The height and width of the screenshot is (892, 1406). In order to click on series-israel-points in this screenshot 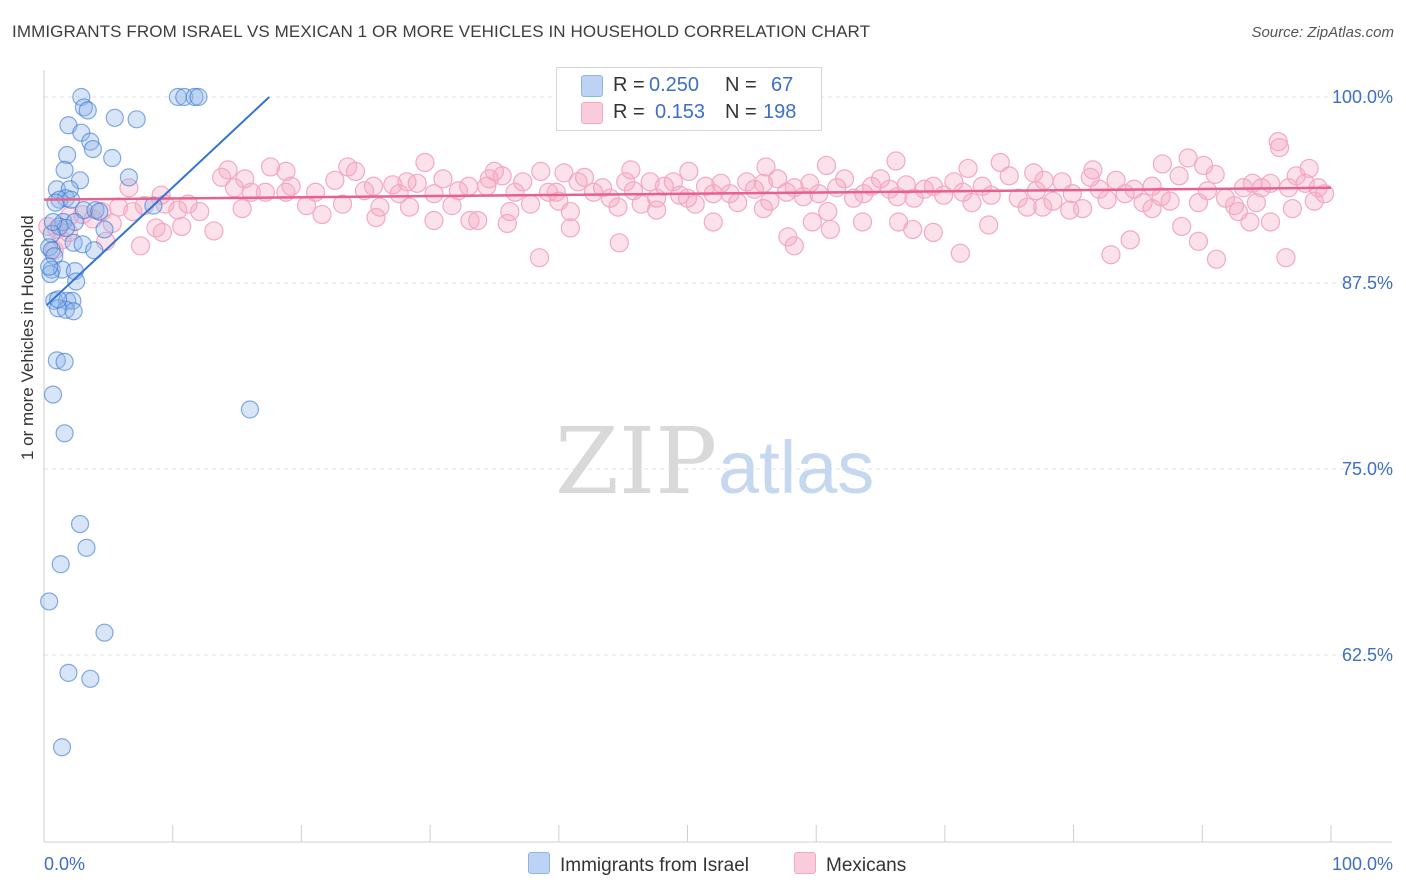, I will do `click(150, 422)`.